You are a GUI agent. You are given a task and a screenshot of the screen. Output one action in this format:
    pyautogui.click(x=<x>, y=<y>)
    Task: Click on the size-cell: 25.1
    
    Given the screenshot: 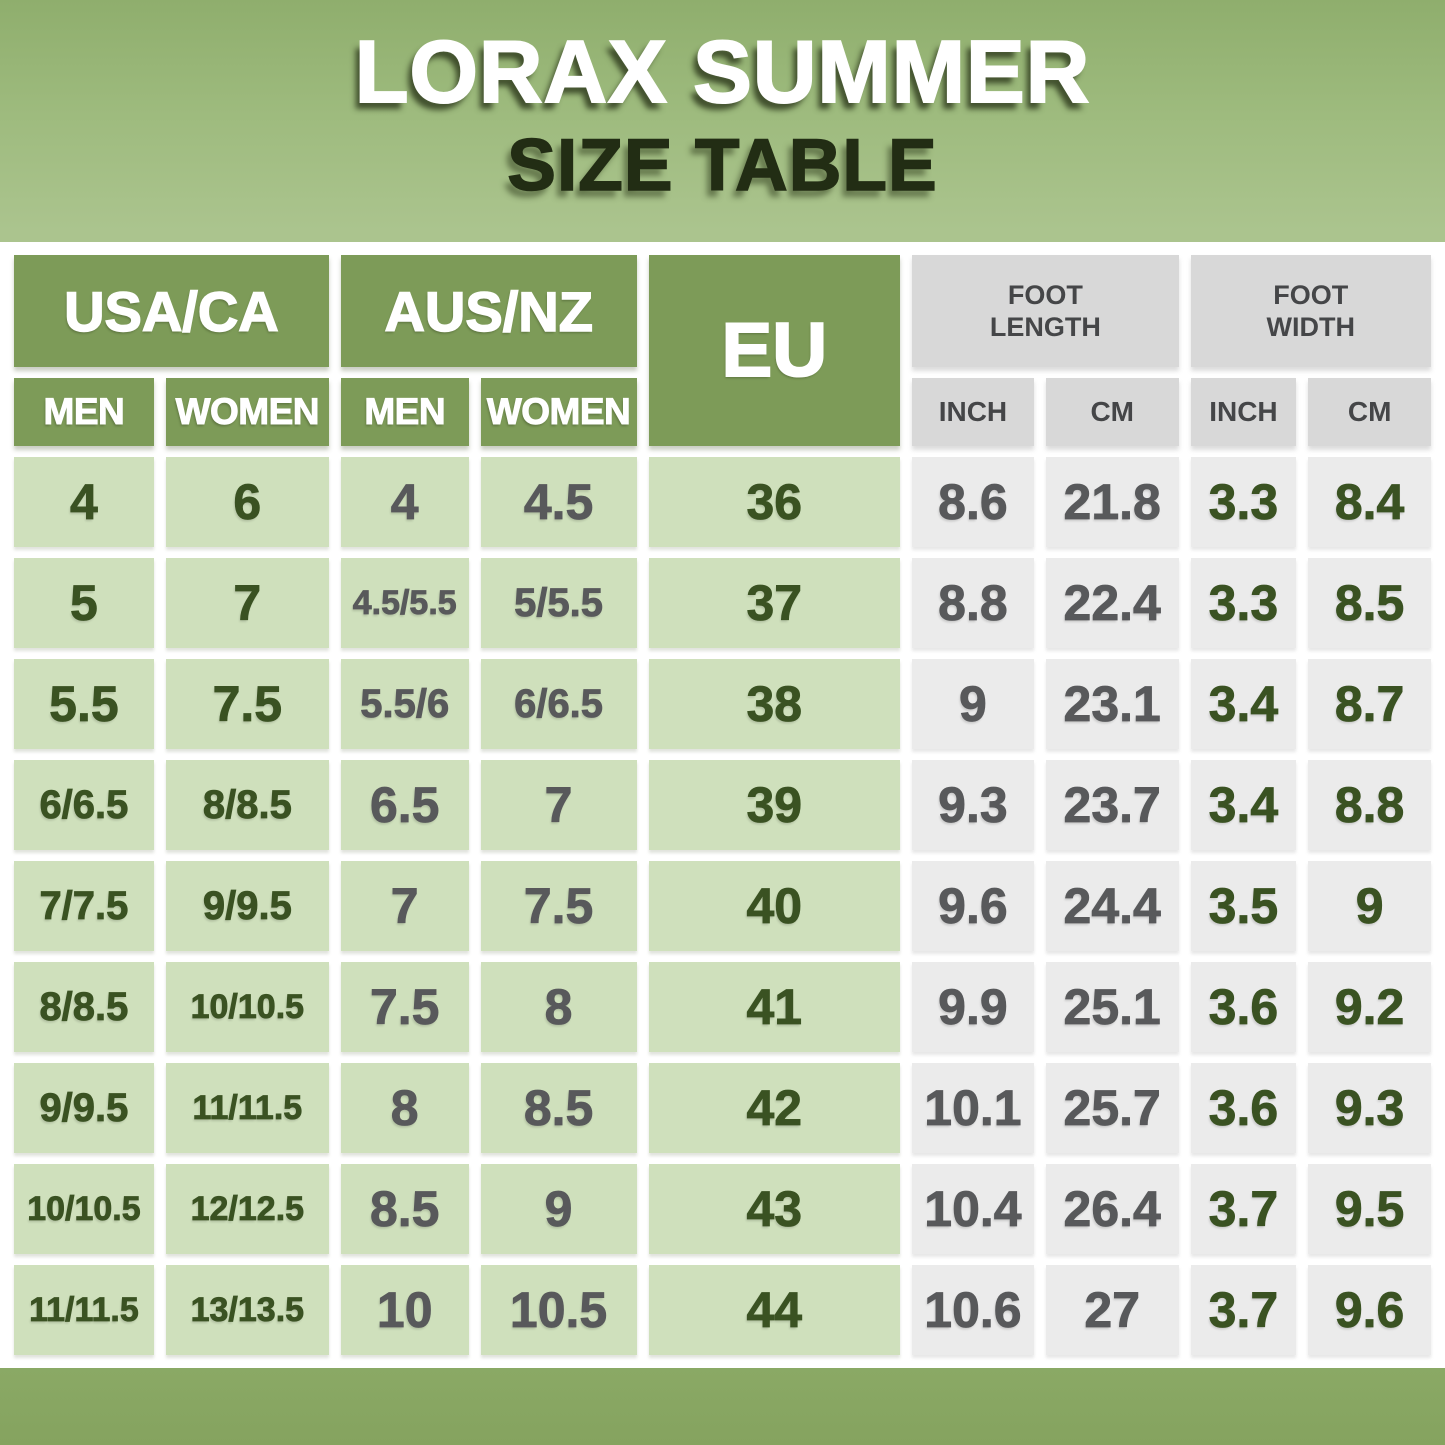 What is the action you would take?
    pyautogui.click(x=1112, y=1007)
    